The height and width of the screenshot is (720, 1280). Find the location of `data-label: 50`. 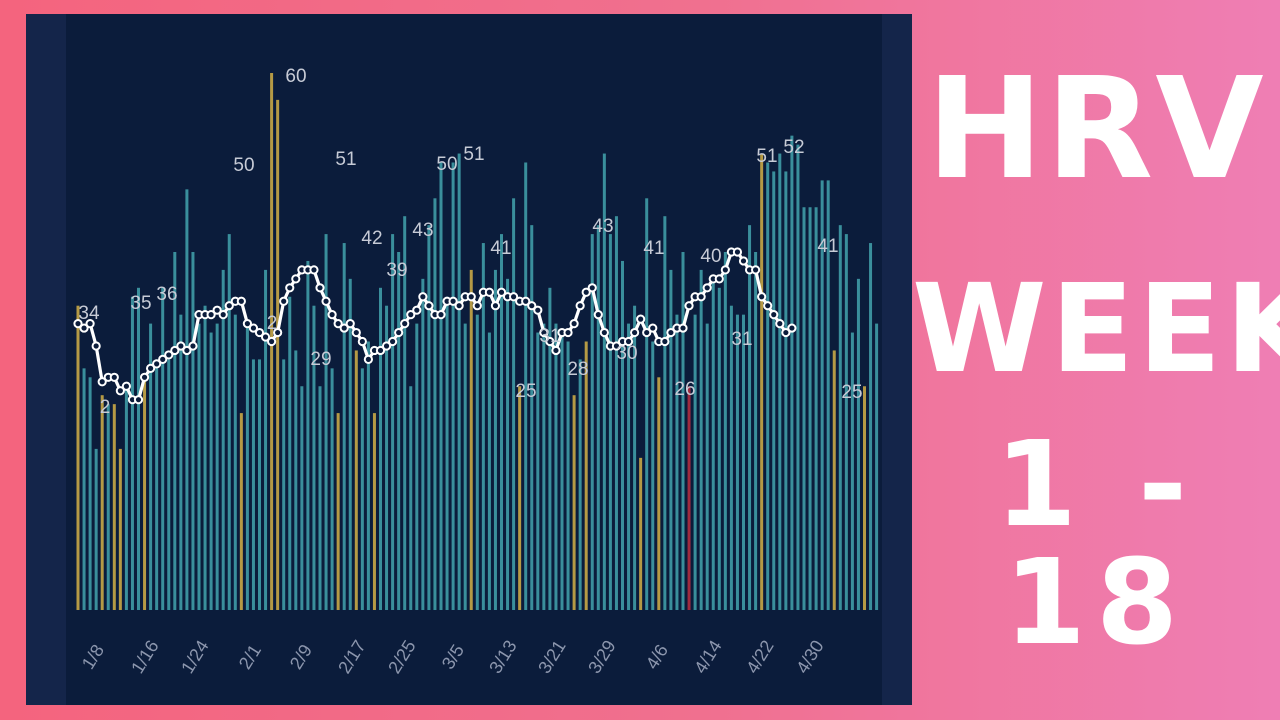

data-label: 50 is located at coordinates (243, 165).